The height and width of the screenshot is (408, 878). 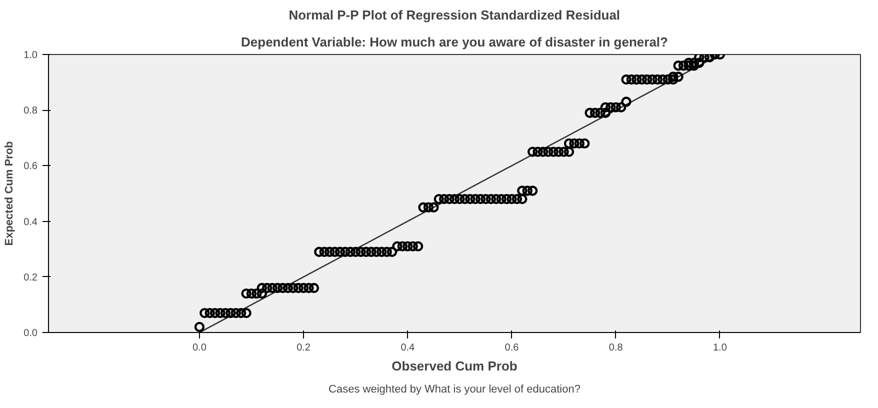 What do you see at coordinates (31, 55) in the screenshot?
I see `y-tick-label: 1.0` at bounding box center [31, 55].